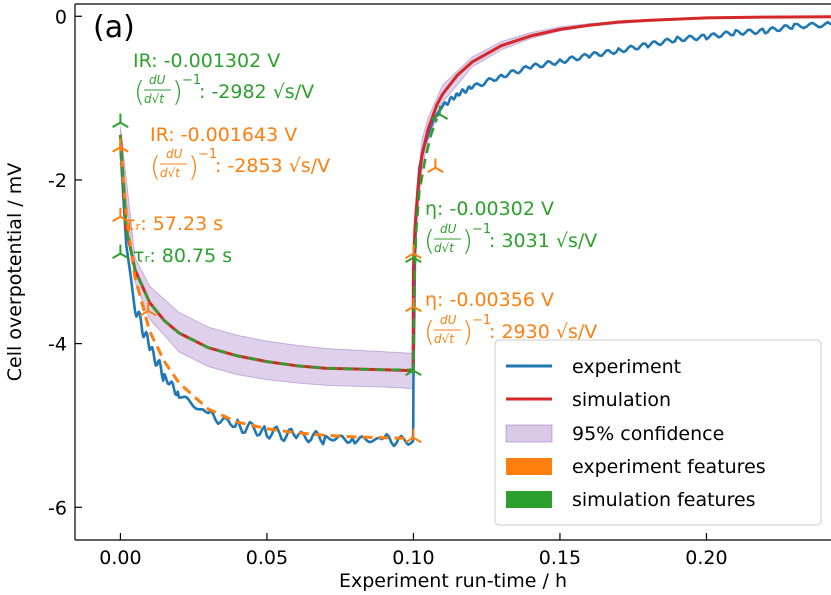 The height and width of the screenshot is (595, 831). What do you see at coordinates (267, 558) in the screenshot?
I see `x-tick-label: 0.05` at bounding box center [267, 558].